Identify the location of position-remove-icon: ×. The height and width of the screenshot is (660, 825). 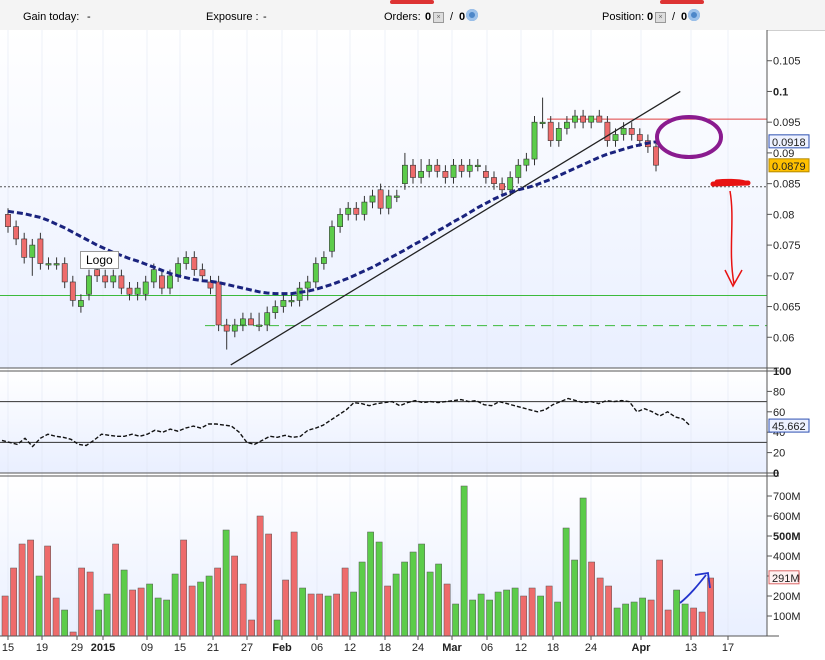
(660, 17).